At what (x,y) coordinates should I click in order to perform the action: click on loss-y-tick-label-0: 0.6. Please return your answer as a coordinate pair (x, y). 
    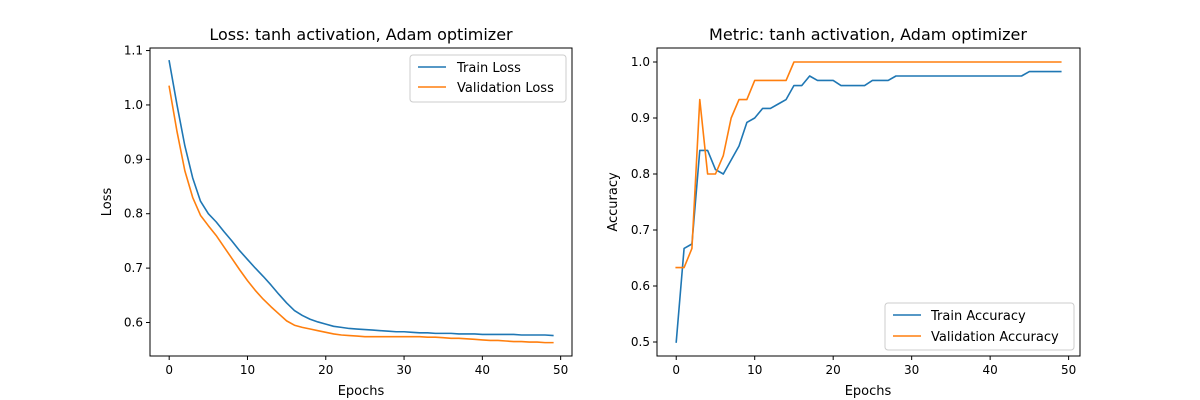
    Looking at the image, I should click on (133, 322).